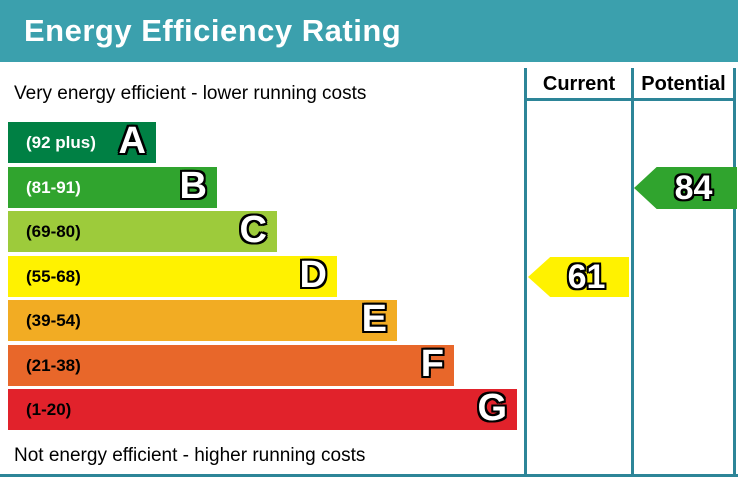 This screenshot has height=483, width=738. I want to click on band-row-e: (39-54) E, so click(202, 319).